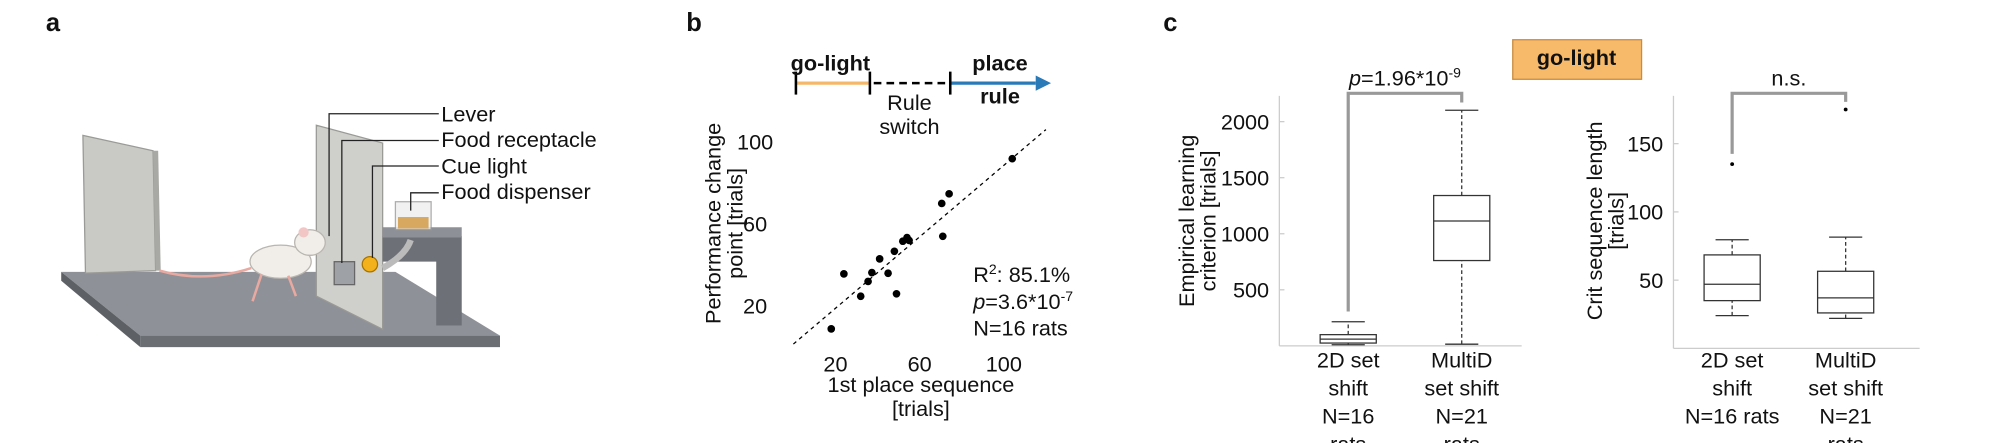 This screenshot has width=2000, height=443. What do you see at coordinates (921, 408) in the screenshot?
I see `x-axis-label: [trials]` at bounding box center [921, 408].